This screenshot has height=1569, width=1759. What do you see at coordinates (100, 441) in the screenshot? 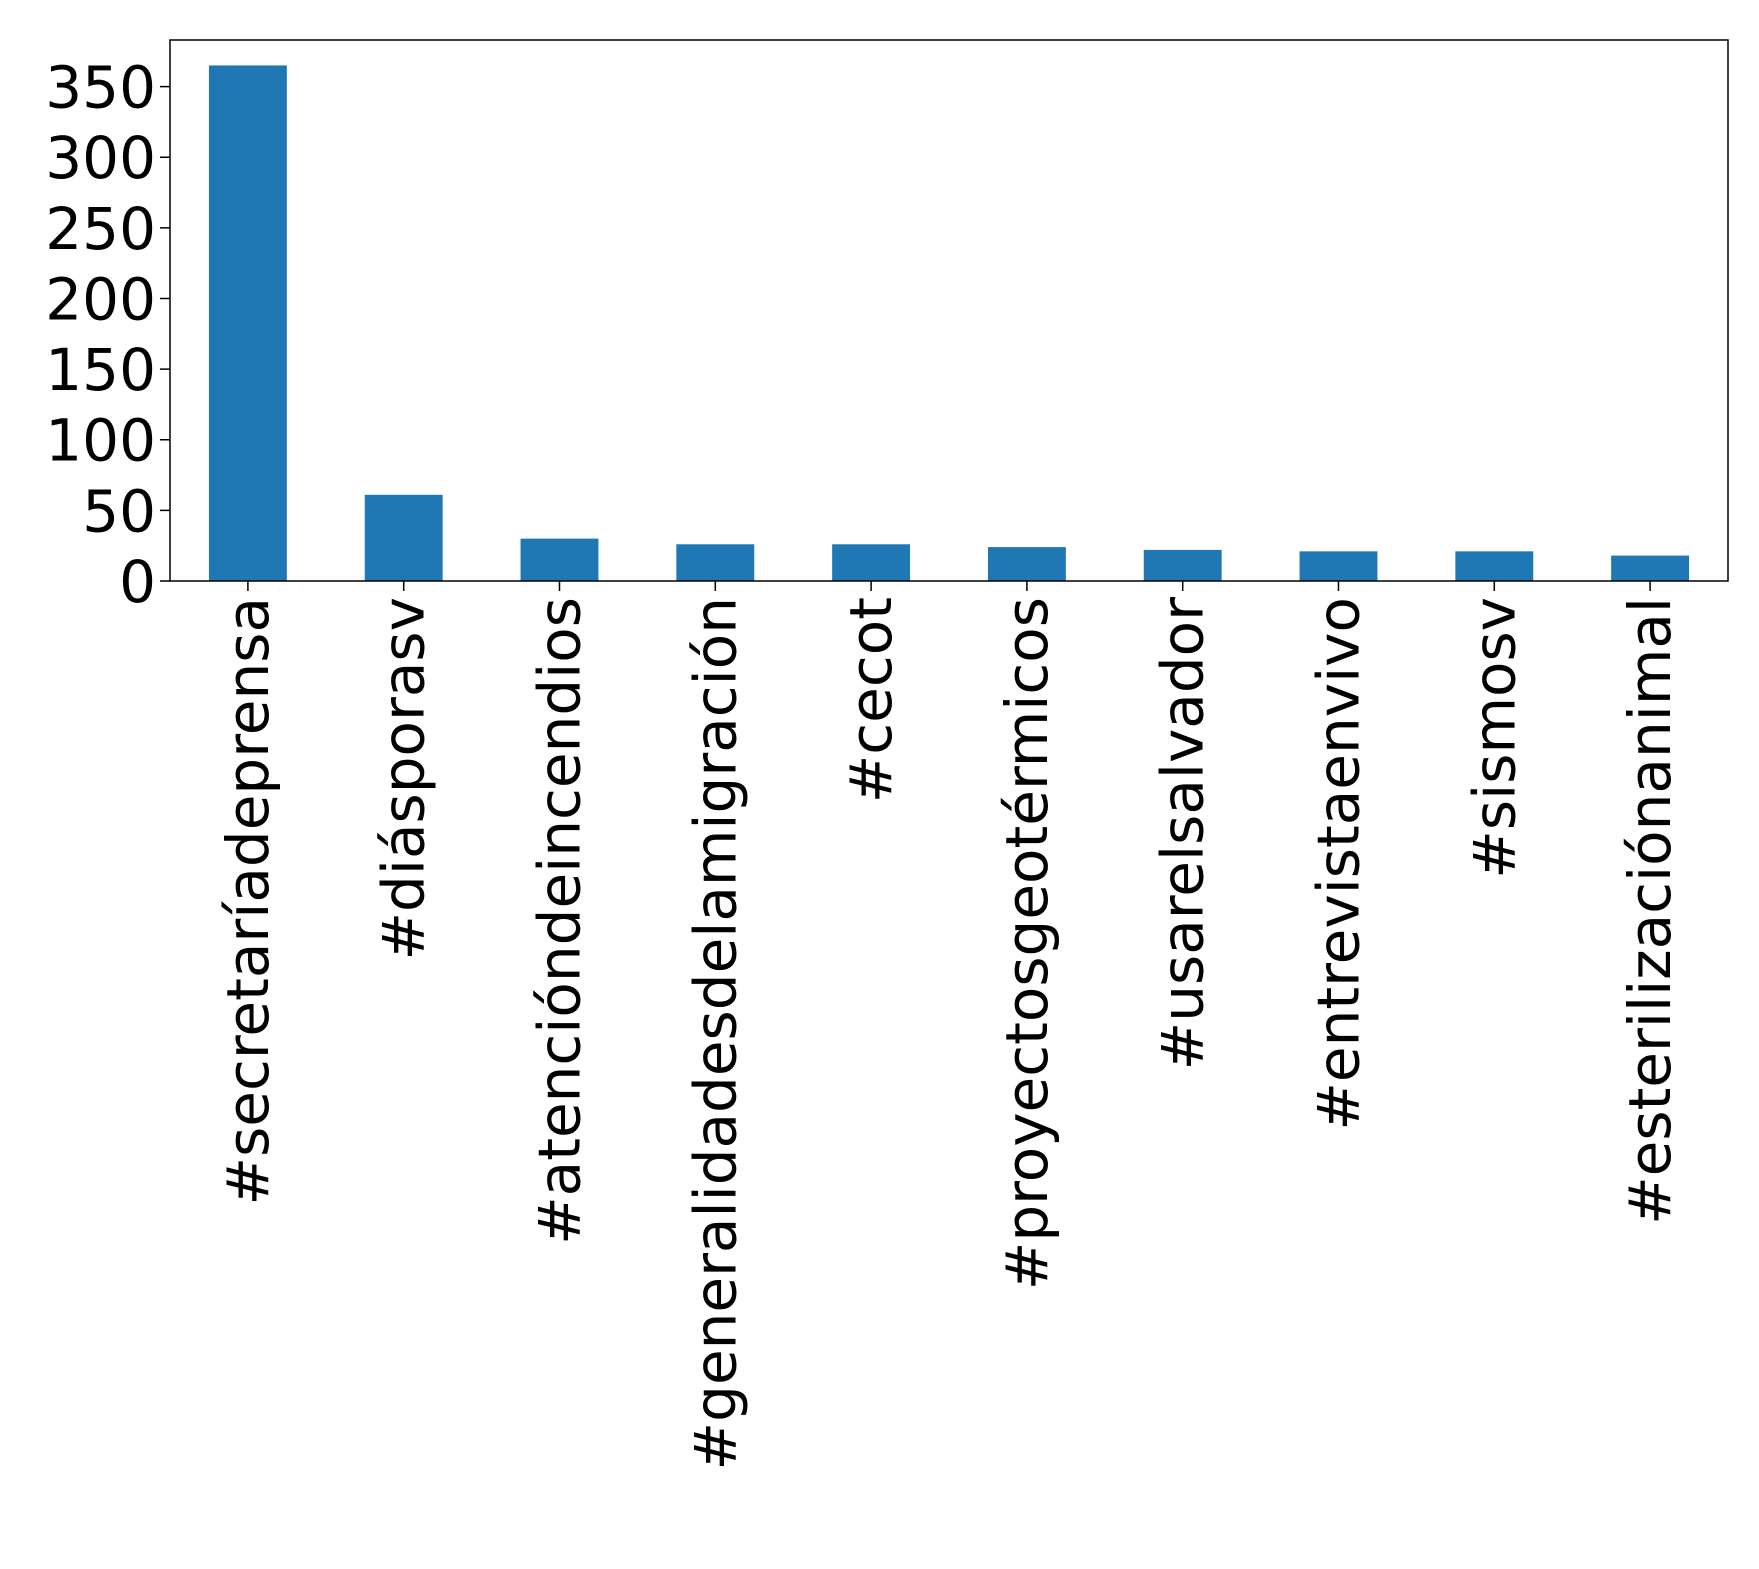
I see `y-tick-label: 100` at bounding box center [100, 441].